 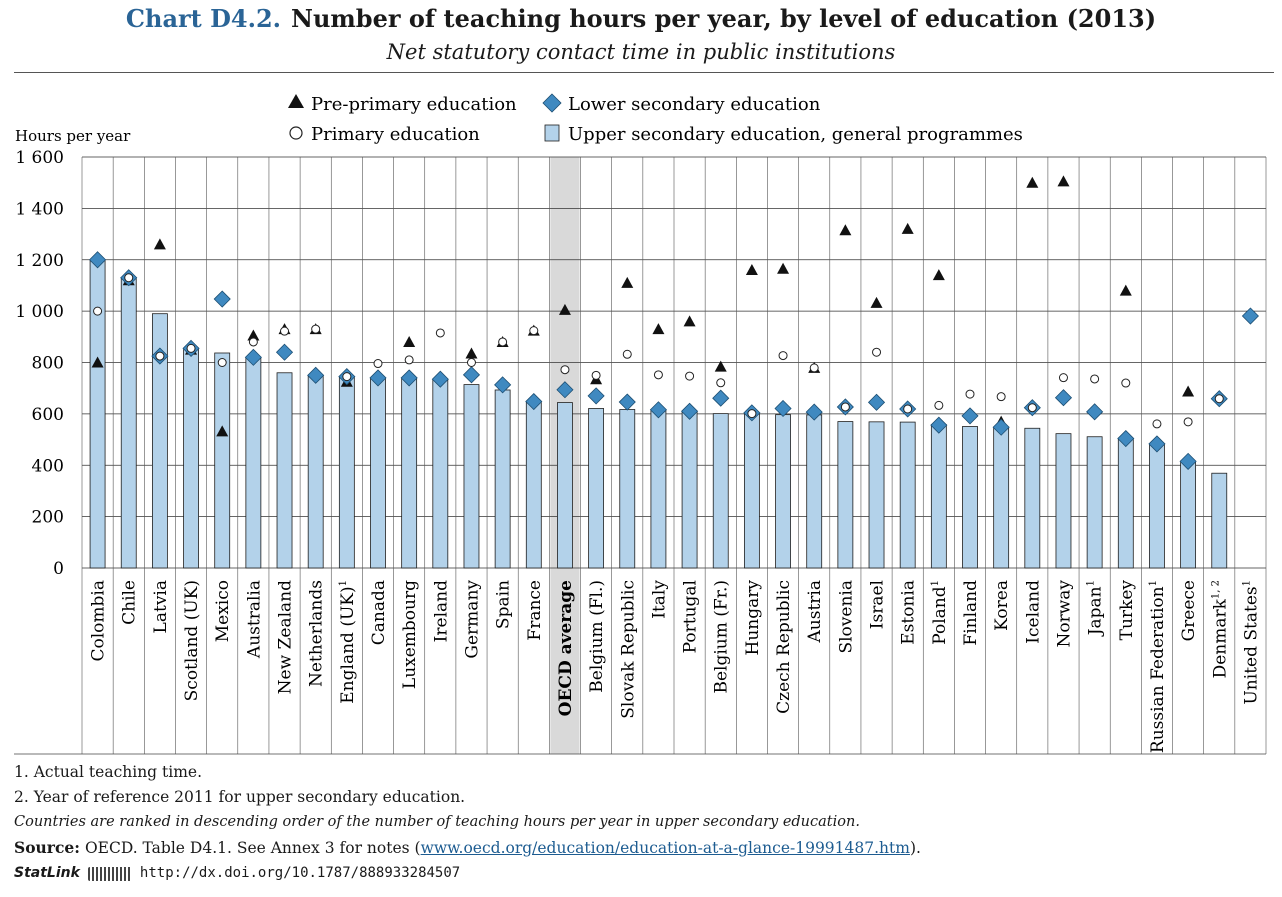 What do you see at coordinates (441, 611) in the screenshot?
I see `x-tick-label: Ireland` at bounding box center [441, 611].